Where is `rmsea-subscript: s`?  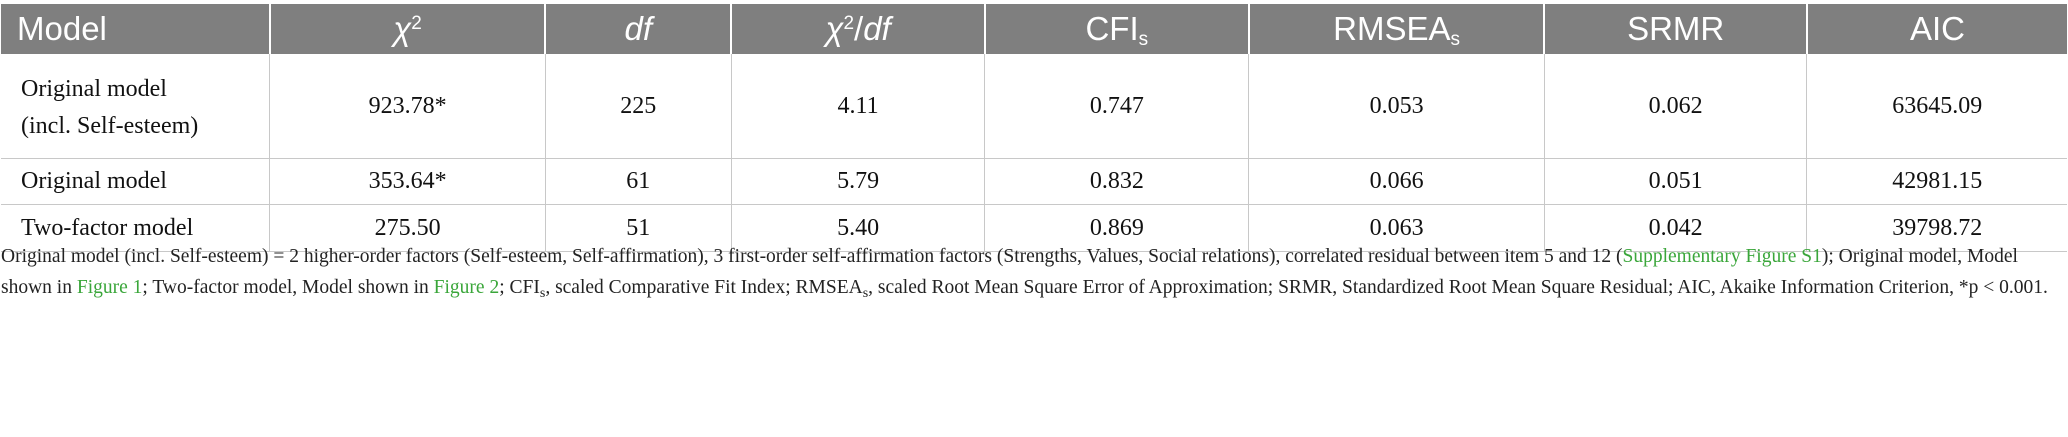 rmsea-subscript: s is located at coordinates (1455, 39).